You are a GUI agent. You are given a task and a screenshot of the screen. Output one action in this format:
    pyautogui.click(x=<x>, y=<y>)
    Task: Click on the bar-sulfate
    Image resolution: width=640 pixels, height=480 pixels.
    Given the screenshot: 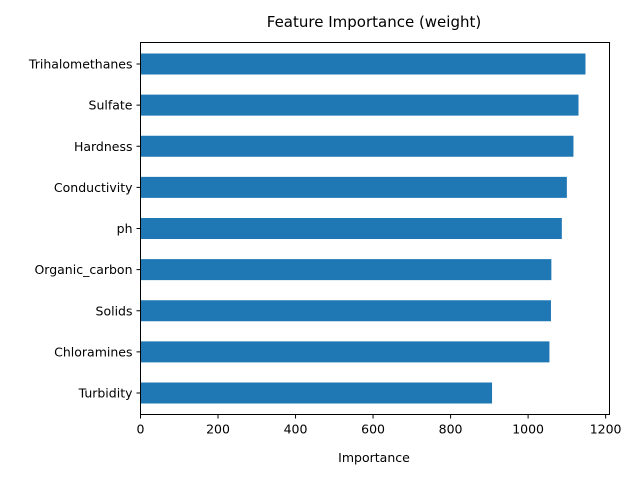 What is the action you would take?
    pyautogui.click(x=359, y=105)
    